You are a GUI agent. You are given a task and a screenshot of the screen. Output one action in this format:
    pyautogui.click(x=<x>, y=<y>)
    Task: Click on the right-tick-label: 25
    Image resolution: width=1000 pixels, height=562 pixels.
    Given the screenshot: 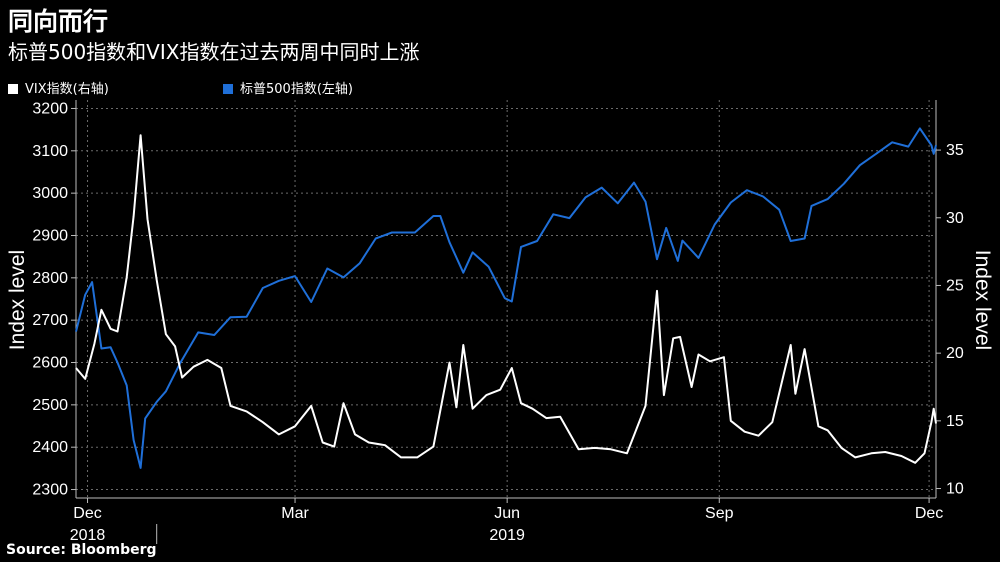 What is the action you would take?
    pyautogui.click(x=955, y=285)
    